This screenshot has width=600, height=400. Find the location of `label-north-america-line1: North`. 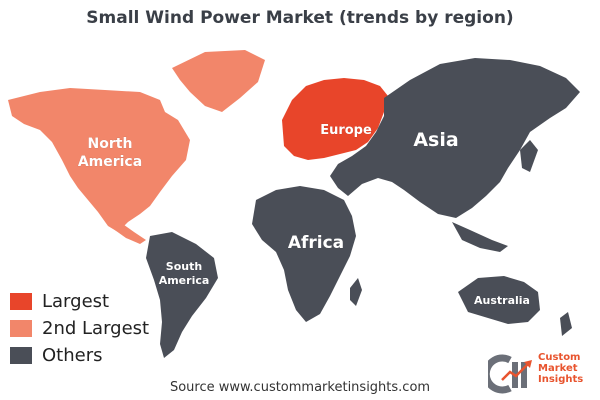

label-north-america-line1: North is located at coordinates (110, 144).